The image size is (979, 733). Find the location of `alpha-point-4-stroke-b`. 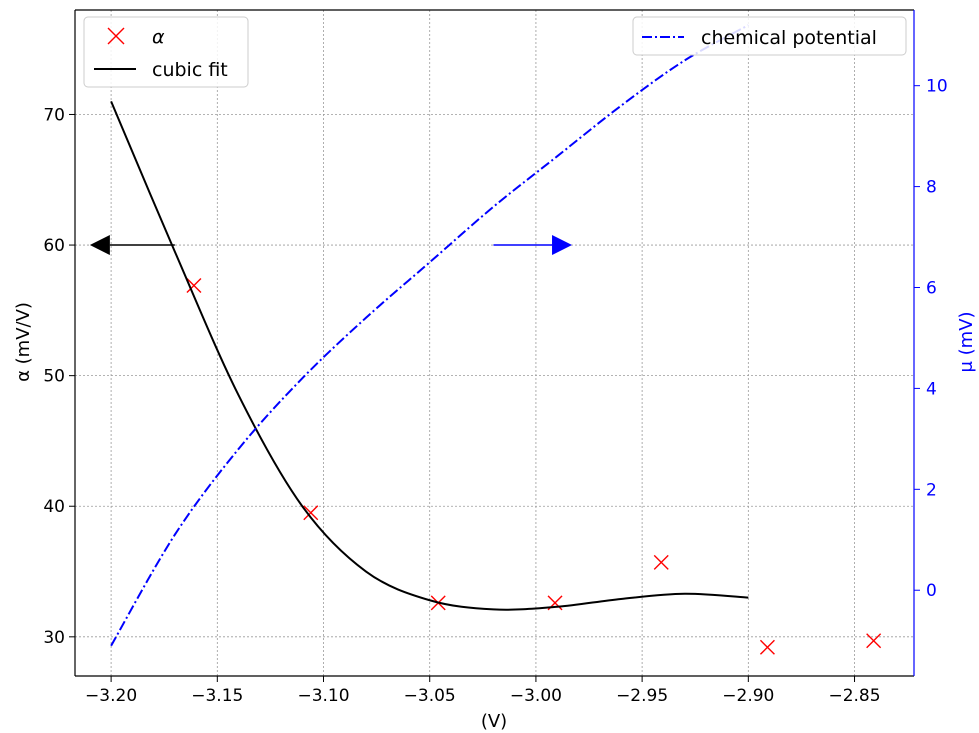

alpha-point-4-stroke-b is located at coordinates (661, 562).